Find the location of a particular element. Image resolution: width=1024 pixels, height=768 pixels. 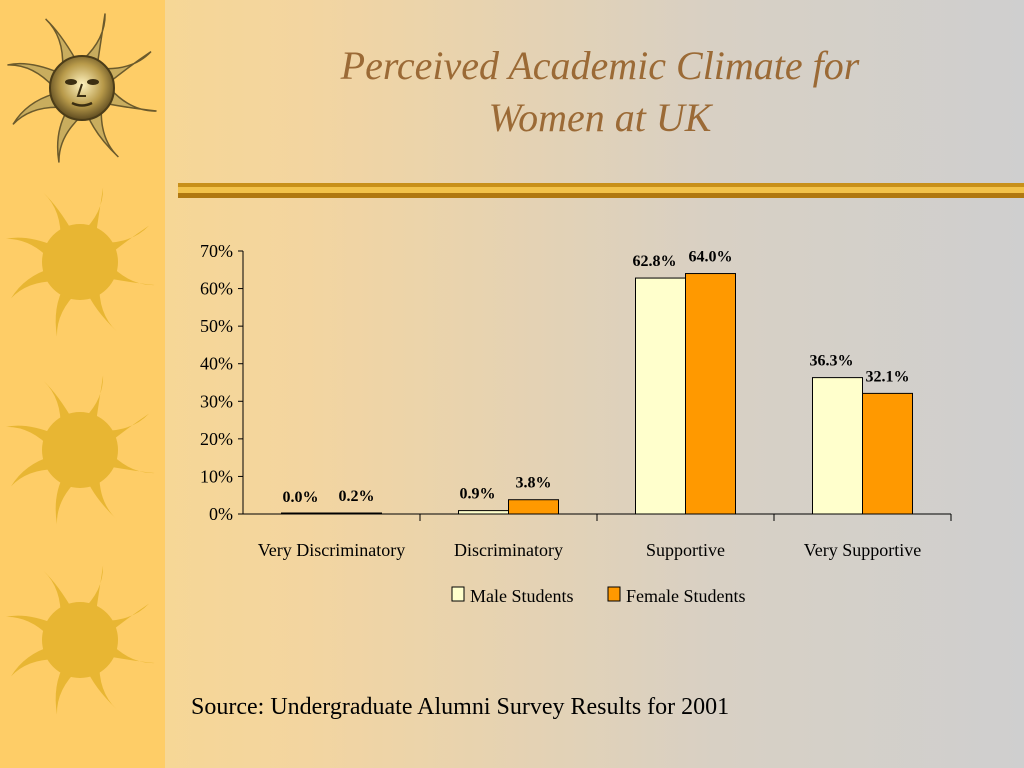

y-tick-label: 0% is located at coordinates (221, 514).